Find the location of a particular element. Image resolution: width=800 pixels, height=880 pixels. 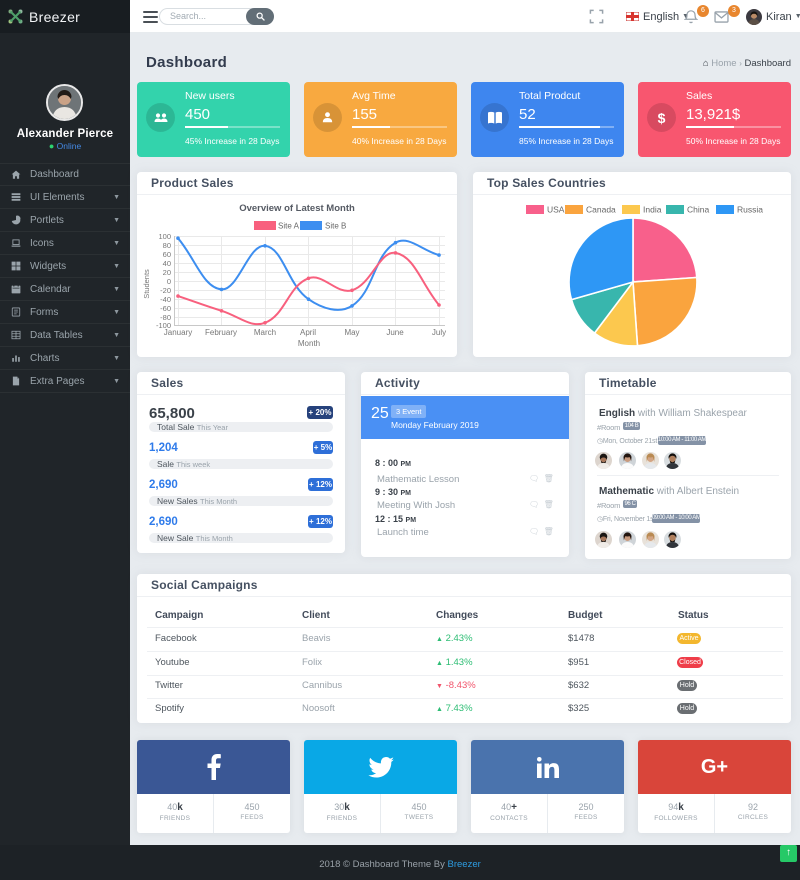

svg-text: 0 is located at coordinates (169, 281).